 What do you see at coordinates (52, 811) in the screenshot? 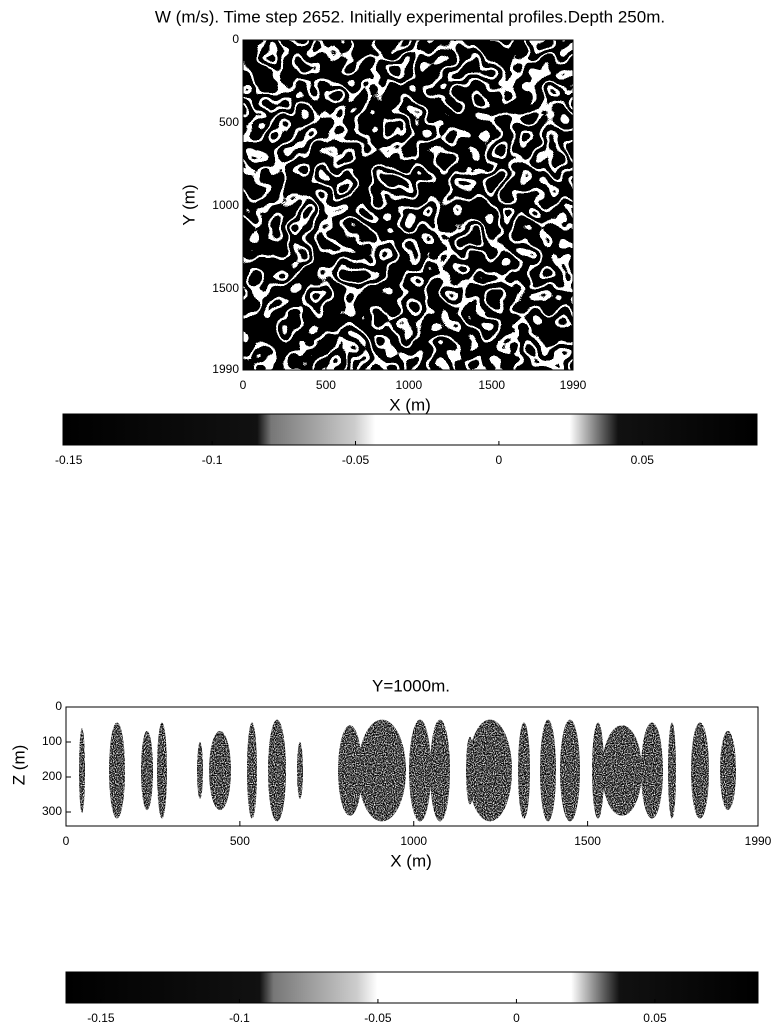
I see `y-tick-label: 300` at bounding box center [52, 811].